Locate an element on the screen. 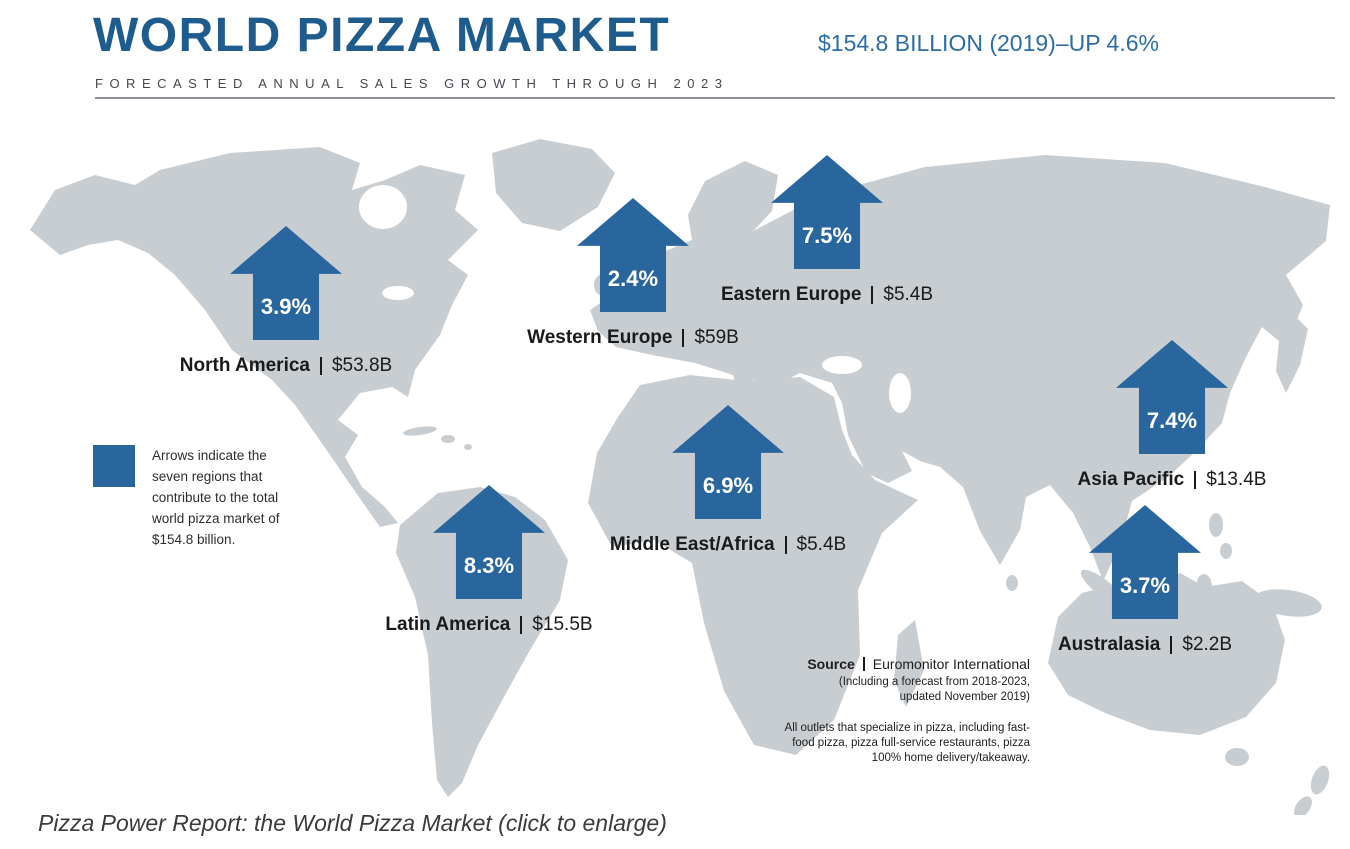  growth-percent: 7.5% is located at coordinates (827, 235).